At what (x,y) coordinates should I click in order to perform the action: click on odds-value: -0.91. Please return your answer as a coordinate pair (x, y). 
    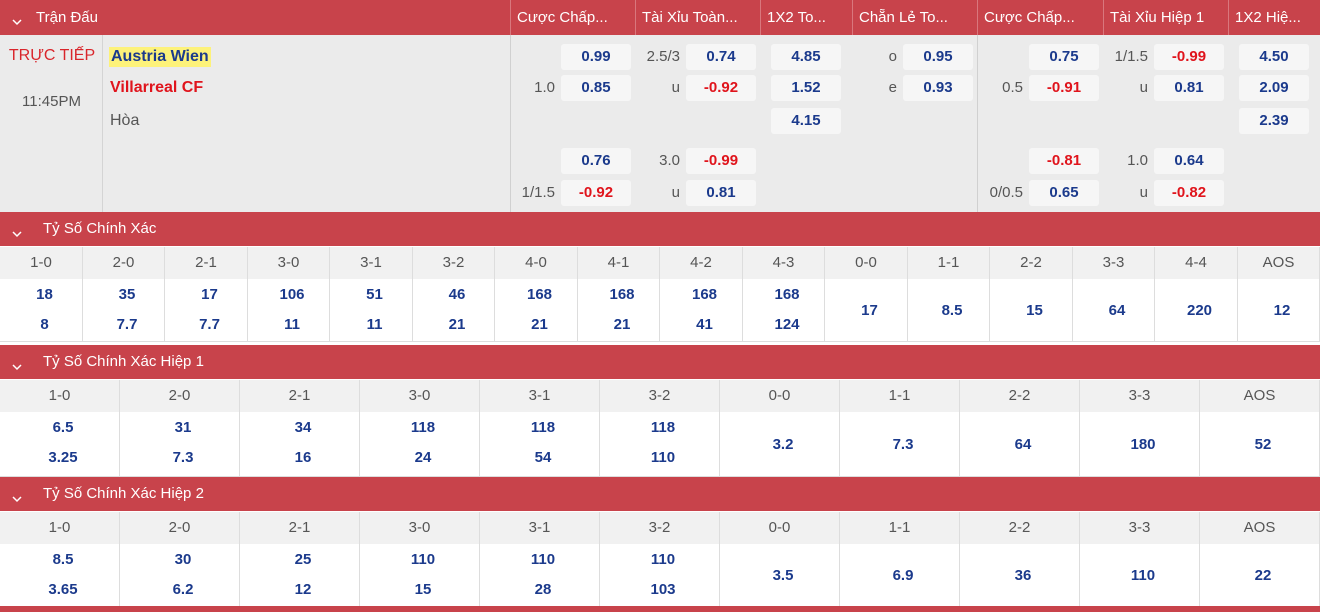
    Looking at the image, I should click on (1064, 88).